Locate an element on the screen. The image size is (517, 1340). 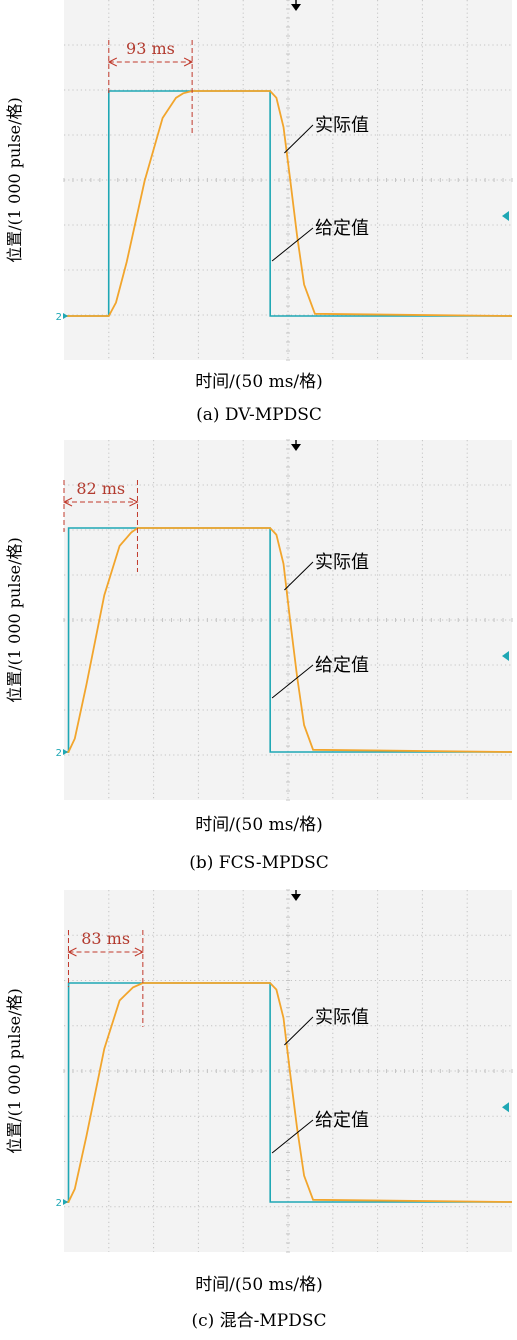
panel-caption: (b) FCS-MPDSC is located at coordinates (259, 863).